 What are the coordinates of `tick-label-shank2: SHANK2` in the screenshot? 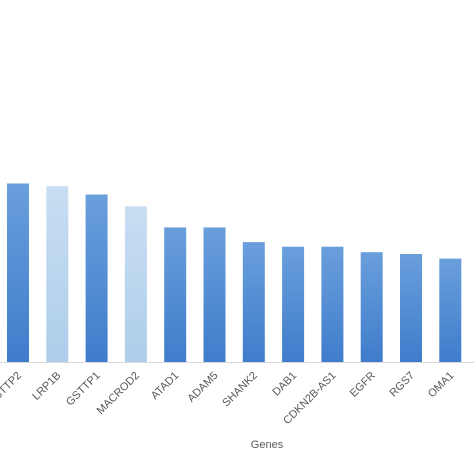 It's located at (240, 390).